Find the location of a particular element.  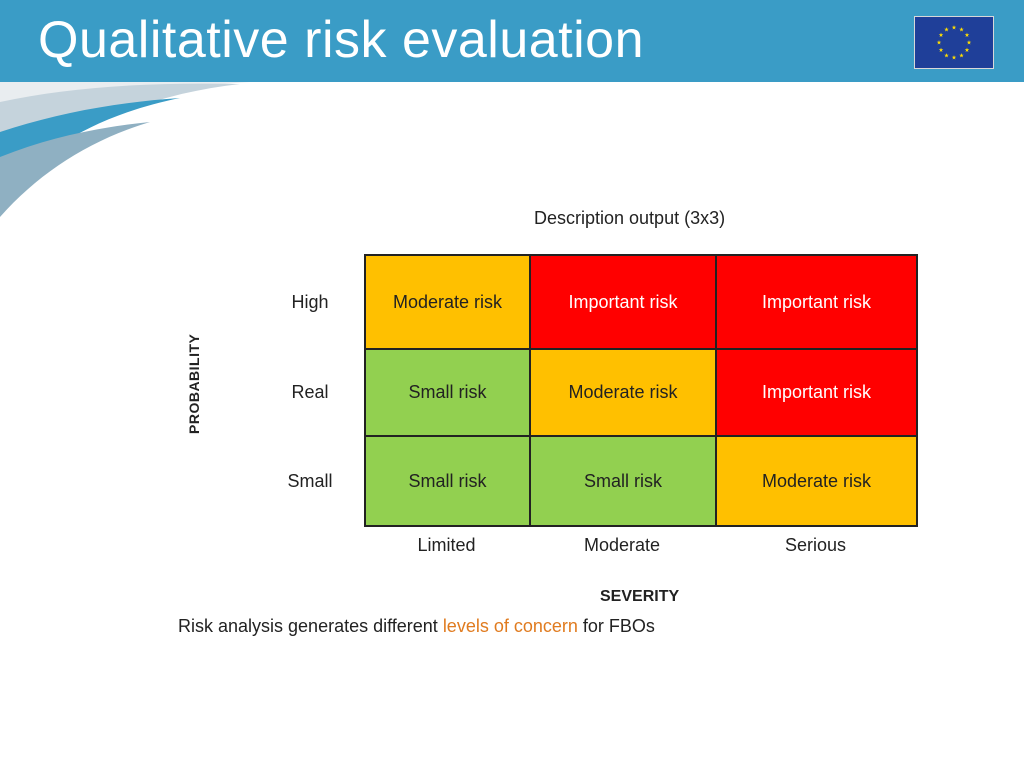

footnote-highlight: levels of concern is located at coordinates (510, 626).